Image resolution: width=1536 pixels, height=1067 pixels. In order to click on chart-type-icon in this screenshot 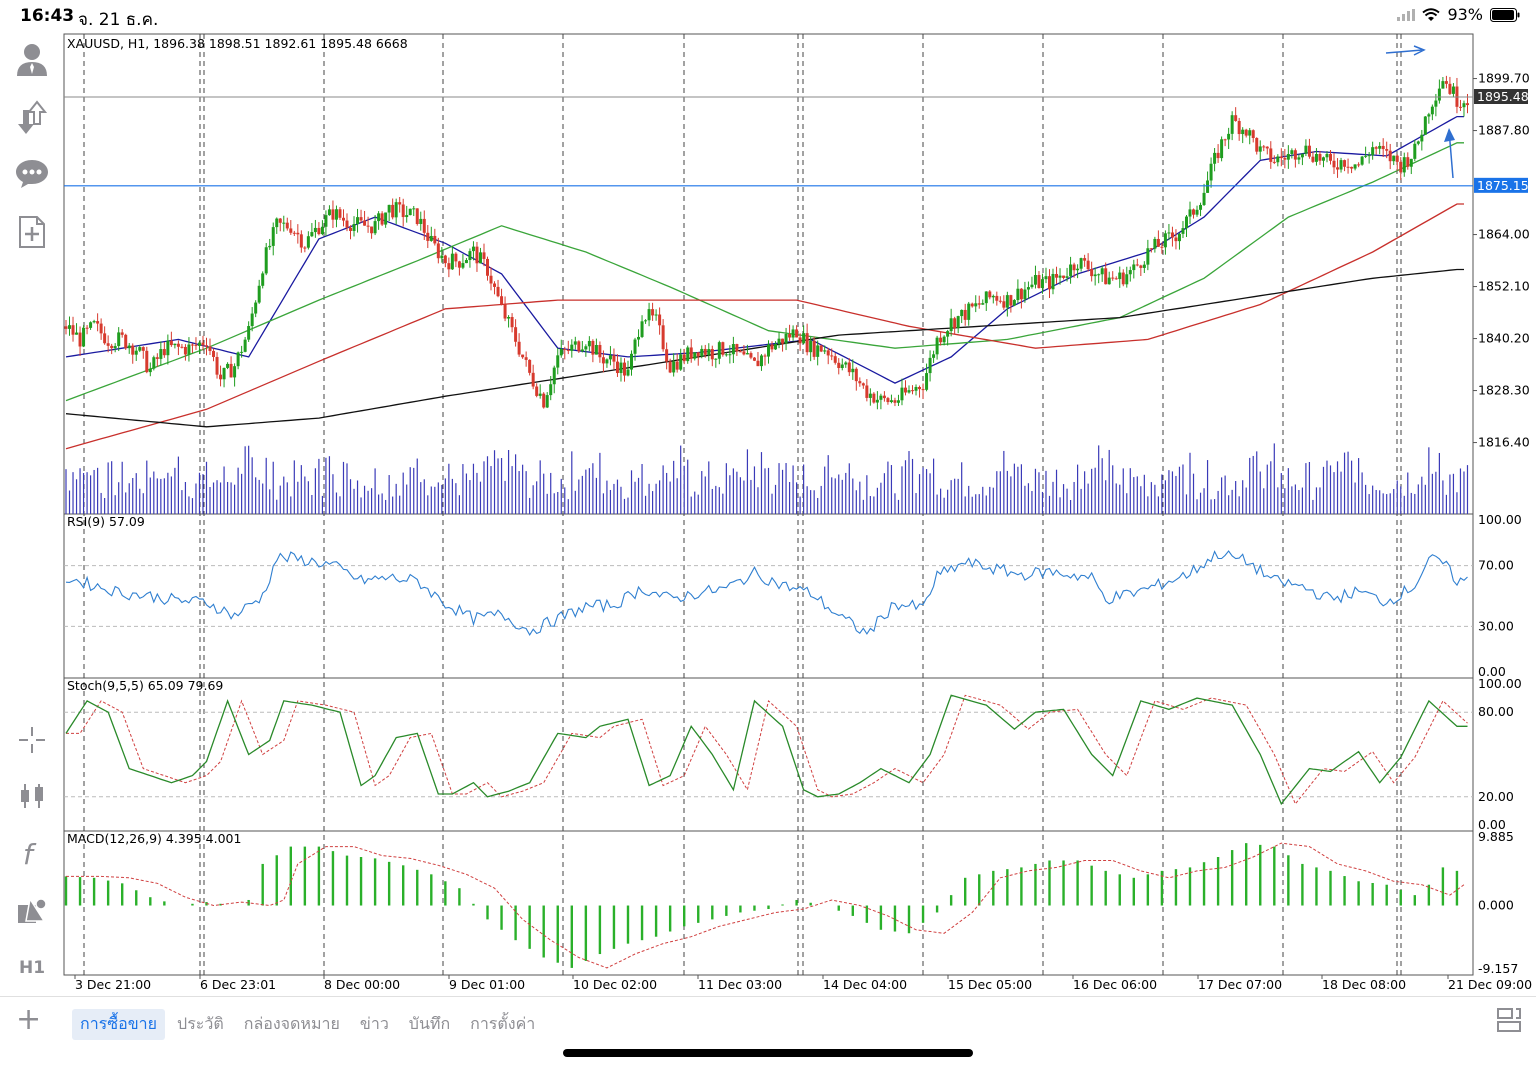, I will do `click(32, 796)`.